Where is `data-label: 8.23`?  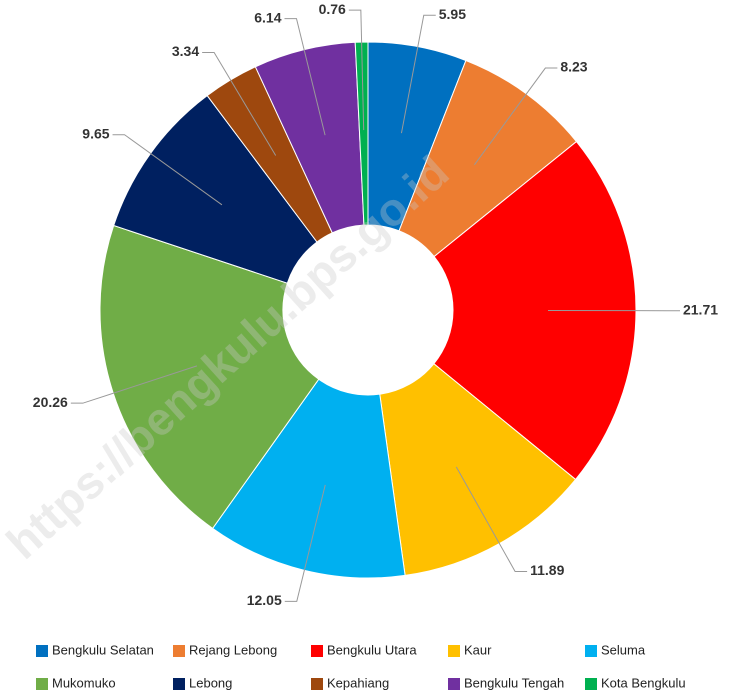 data-label: 8.23 is located at coordinates (573, 67).